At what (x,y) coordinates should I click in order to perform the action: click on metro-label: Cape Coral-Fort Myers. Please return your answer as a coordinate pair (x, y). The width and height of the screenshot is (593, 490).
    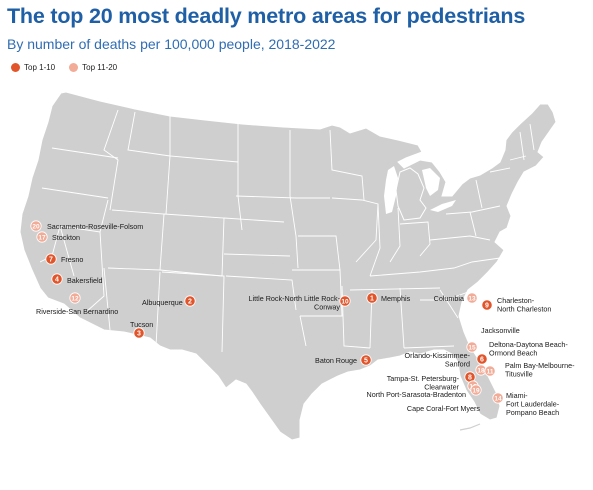
    Looking at the image, I should click on (443, 408).